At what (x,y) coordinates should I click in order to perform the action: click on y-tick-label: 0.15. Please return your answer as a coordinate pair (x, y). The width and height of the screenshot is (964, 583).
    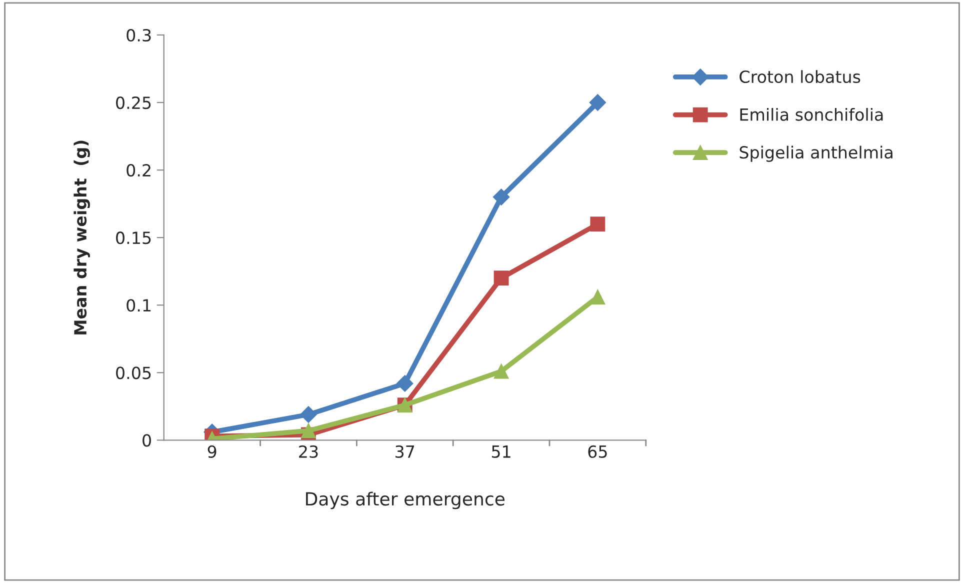
    Looking at the image, I should click on (133, 238).